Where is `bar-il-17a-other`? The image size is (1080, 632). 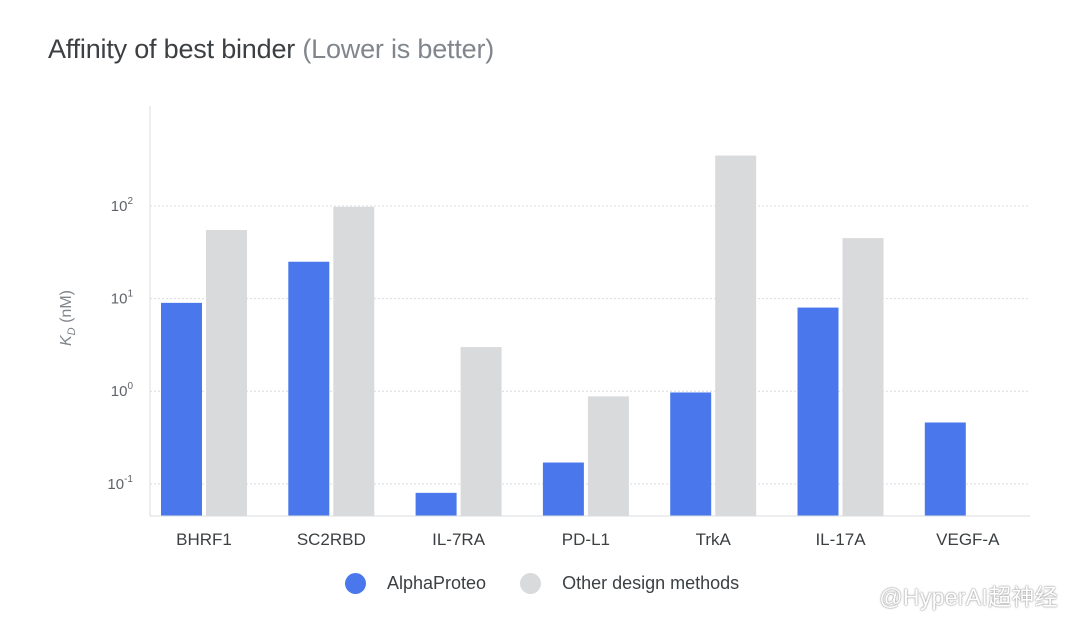 bar-il-17a-other is located at coordinates (863, 377).